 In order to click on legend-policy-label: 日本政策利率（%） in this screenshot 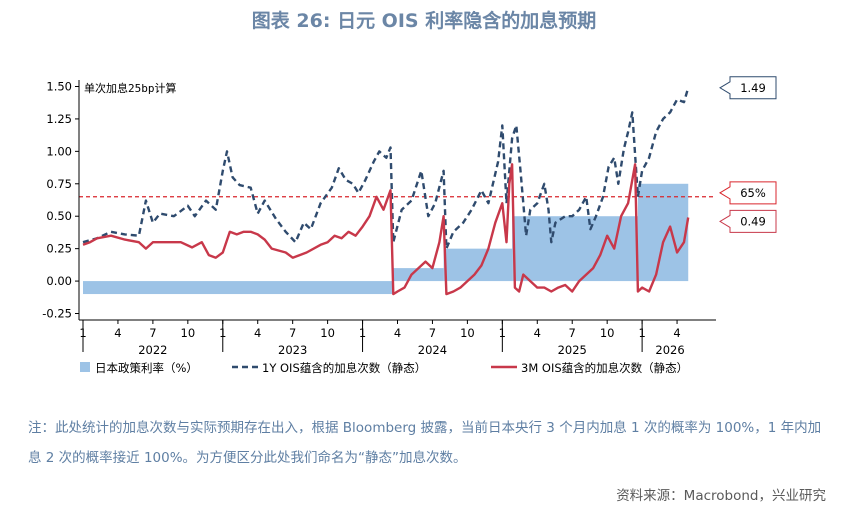, I will do `click(146, 368)`.